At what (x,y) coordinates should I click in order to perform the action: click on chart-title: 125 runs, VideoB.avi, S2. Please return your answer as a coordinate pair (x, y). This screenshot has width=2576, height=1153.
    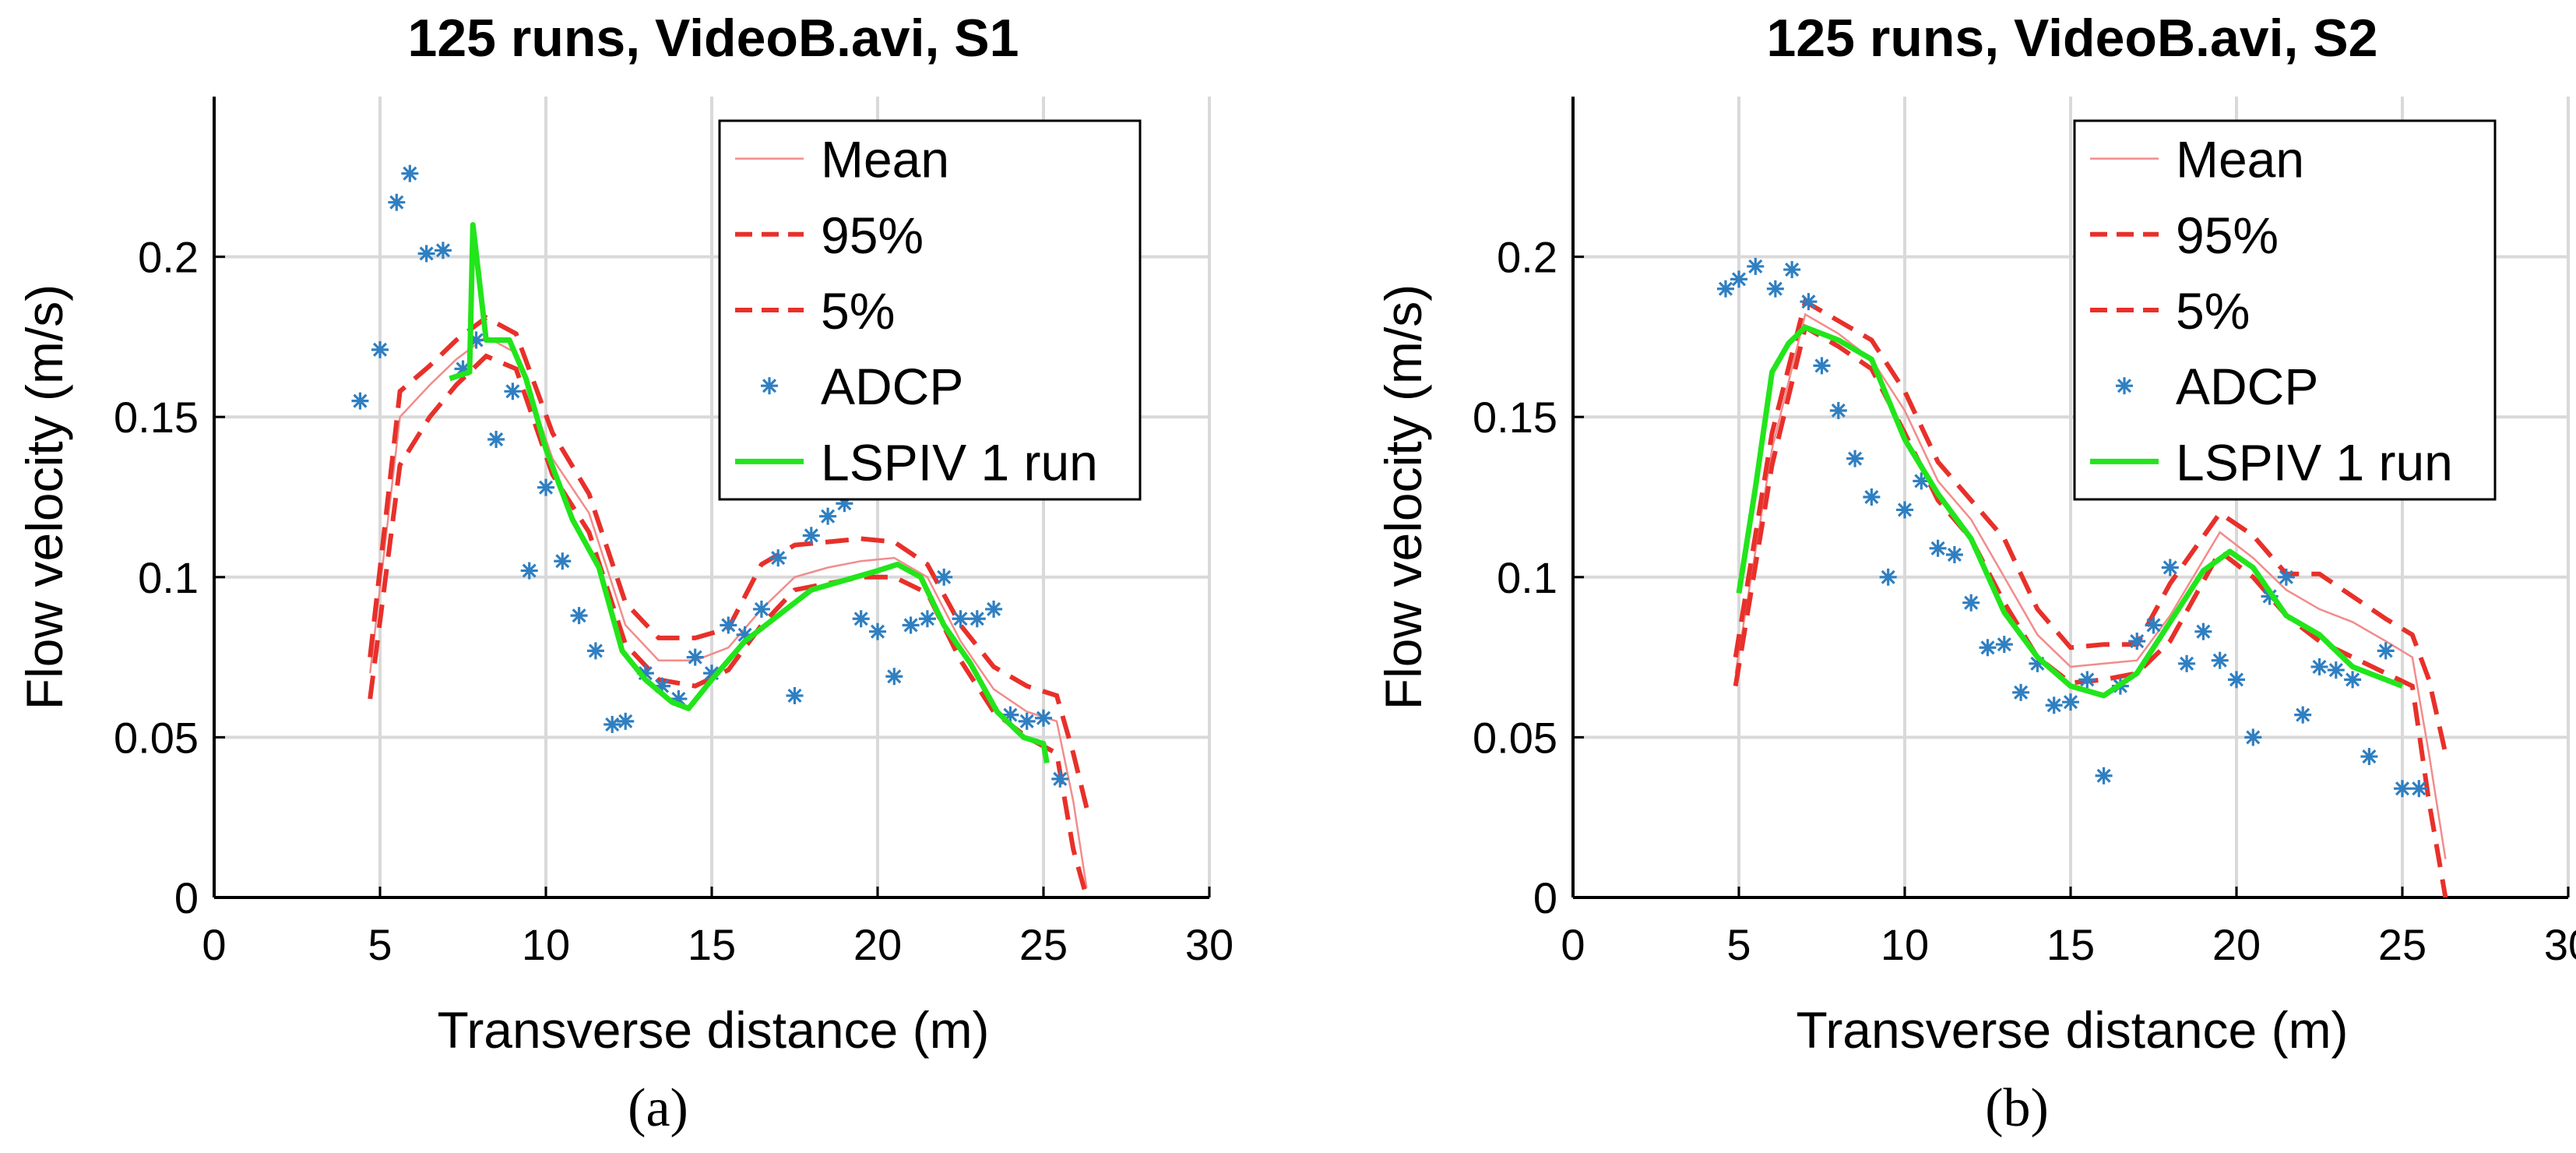
    Looking at the image, I should click on (2072, 38).